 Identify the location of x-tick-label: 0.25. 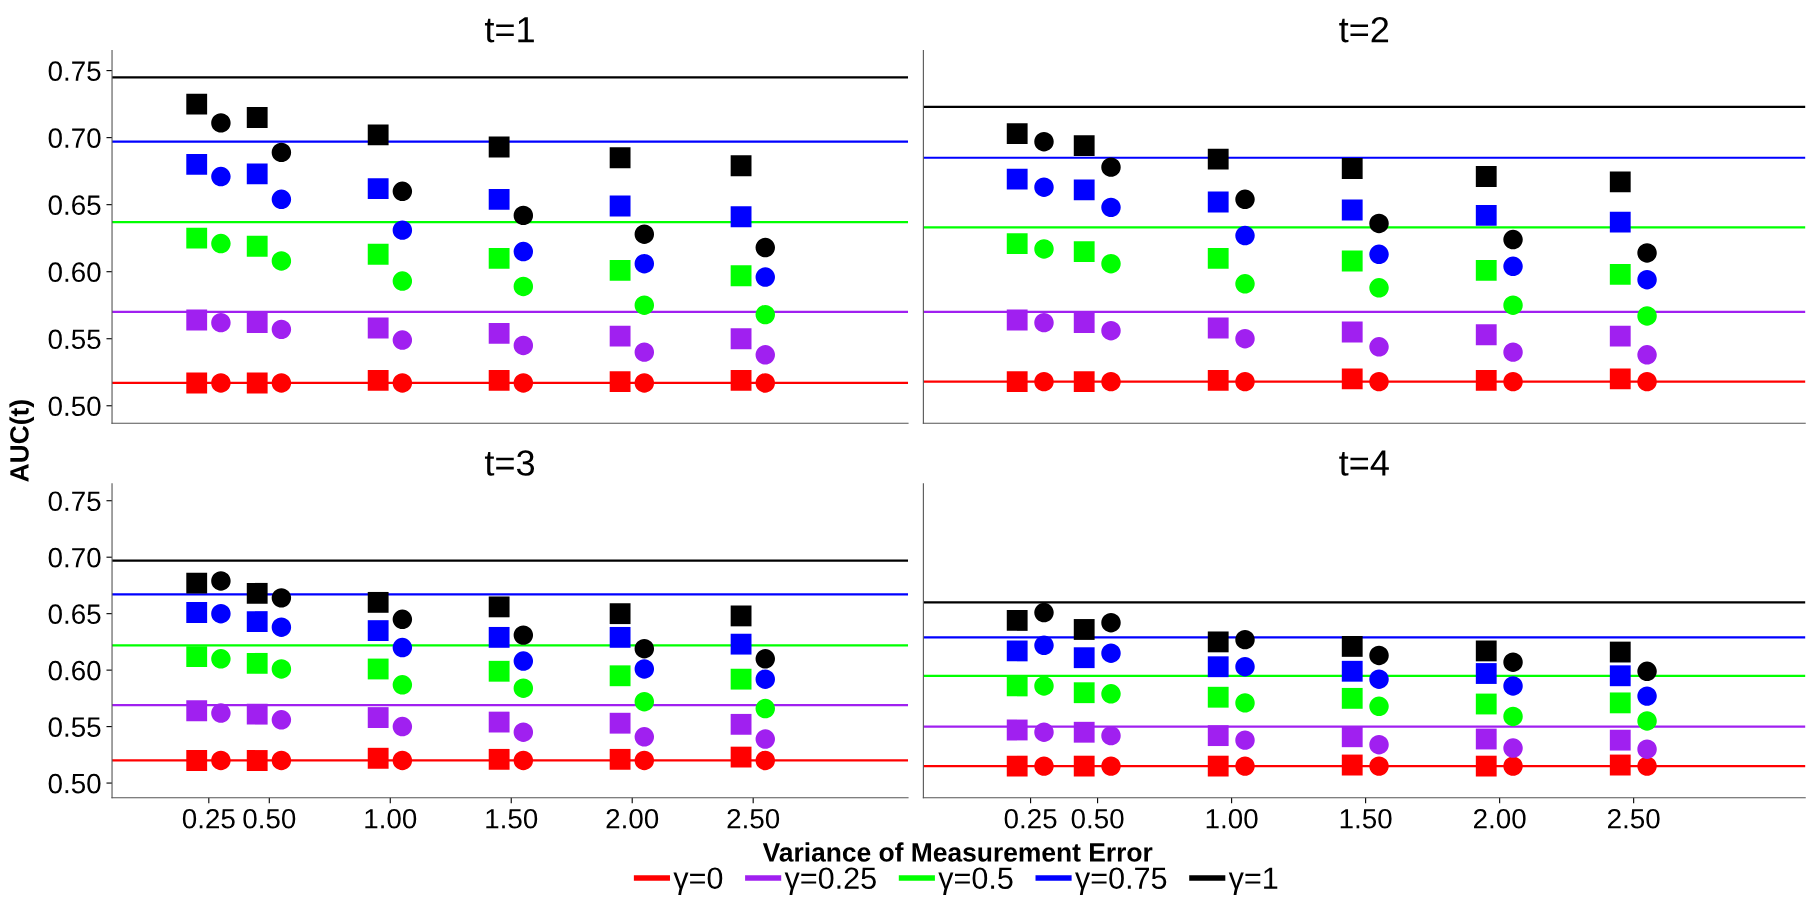
(1030, 818).